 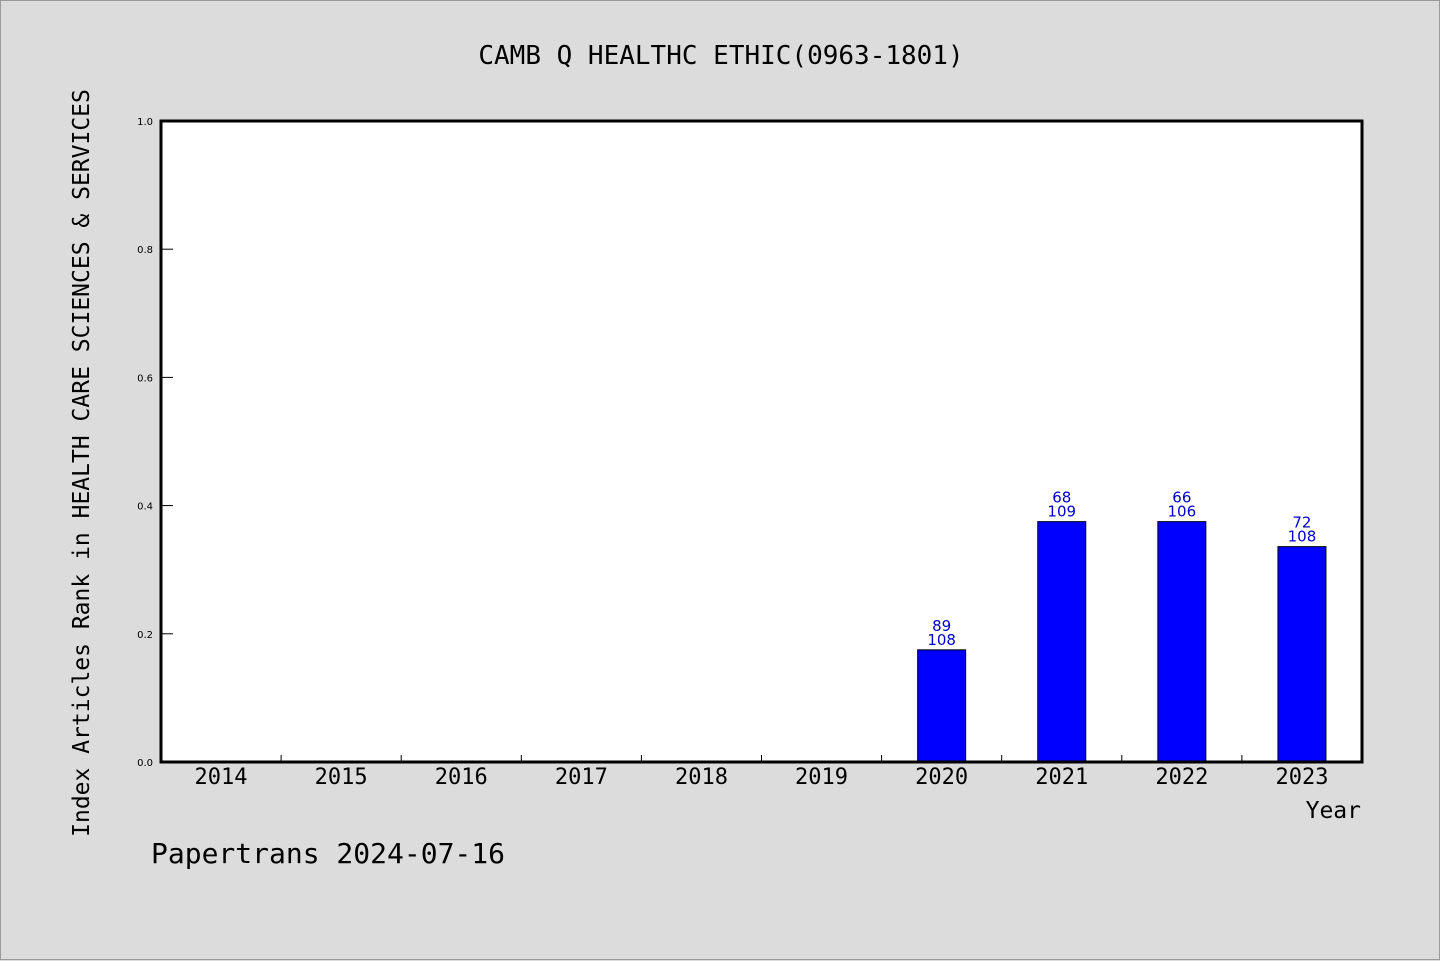 I want to click on bar-2021, so click(x=1062, y=642).